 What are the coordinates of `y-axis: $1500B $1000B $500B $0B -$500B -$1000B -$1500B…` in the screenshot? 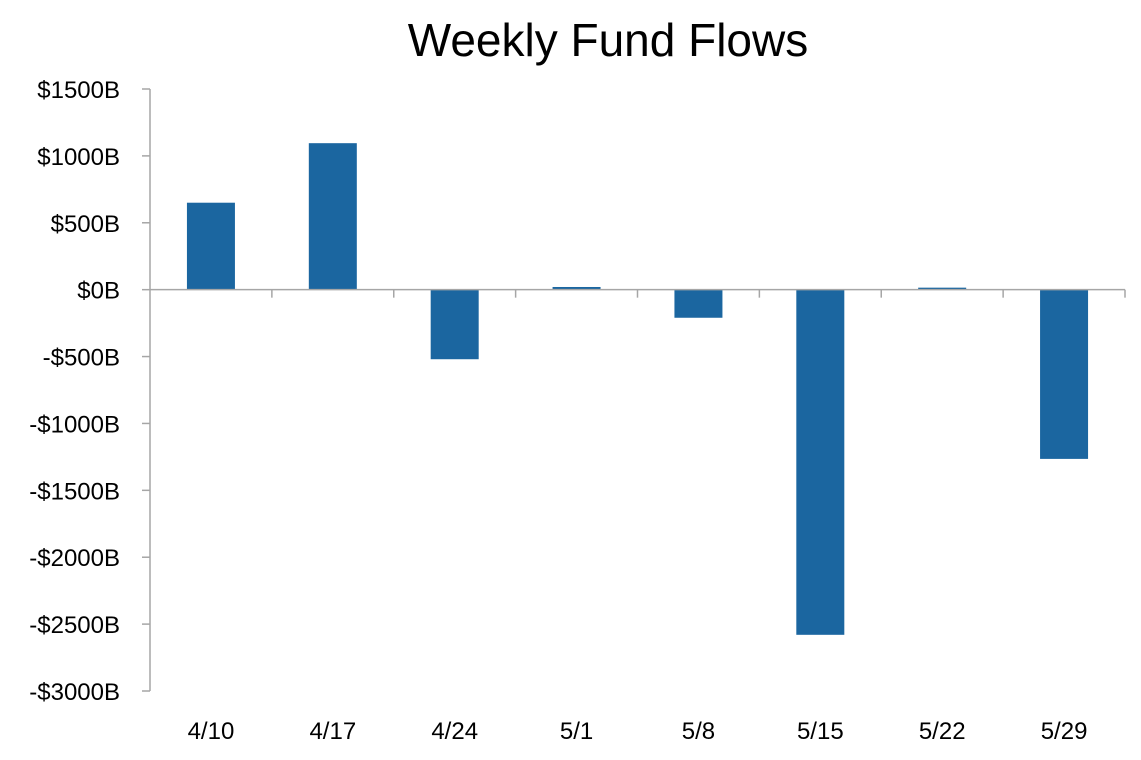 It's located at (90, 391).